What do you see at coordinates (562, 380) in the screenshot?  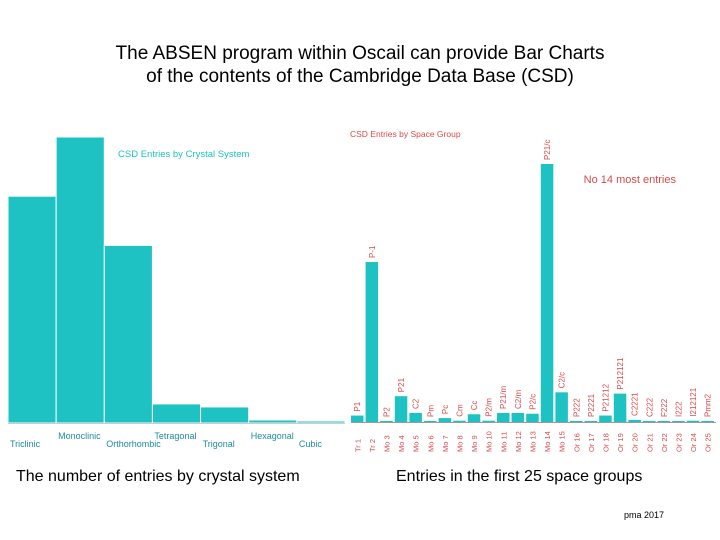 I see `space-group-bar-label: C2/c` at bounding box center [562, 380].